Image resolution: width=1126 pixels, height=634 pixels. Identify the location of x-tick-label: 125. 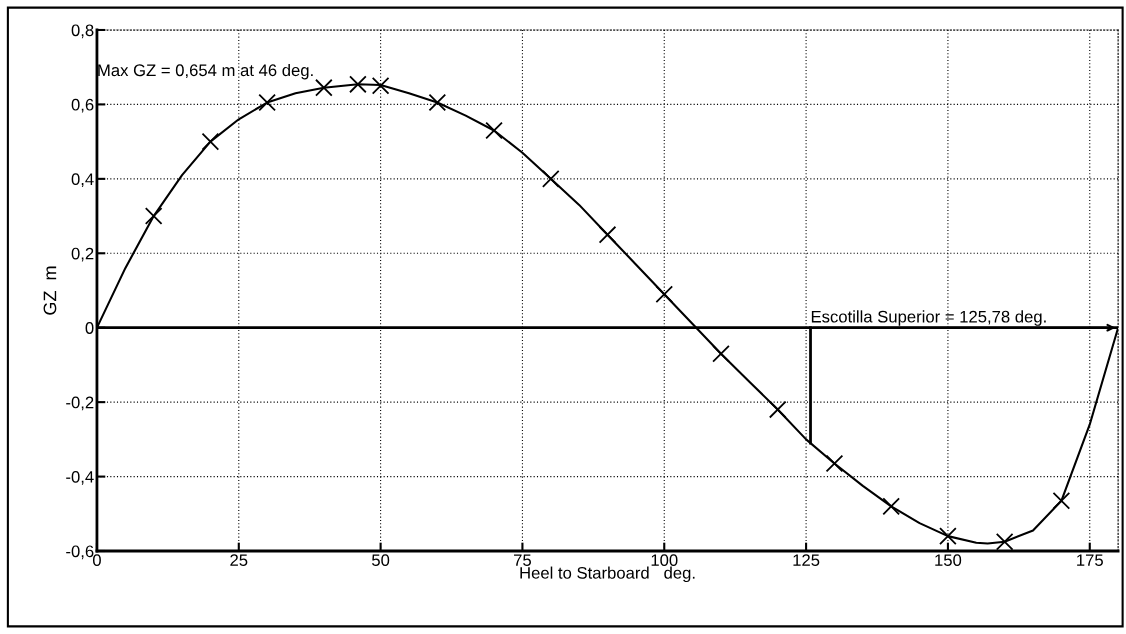
(806, 560).